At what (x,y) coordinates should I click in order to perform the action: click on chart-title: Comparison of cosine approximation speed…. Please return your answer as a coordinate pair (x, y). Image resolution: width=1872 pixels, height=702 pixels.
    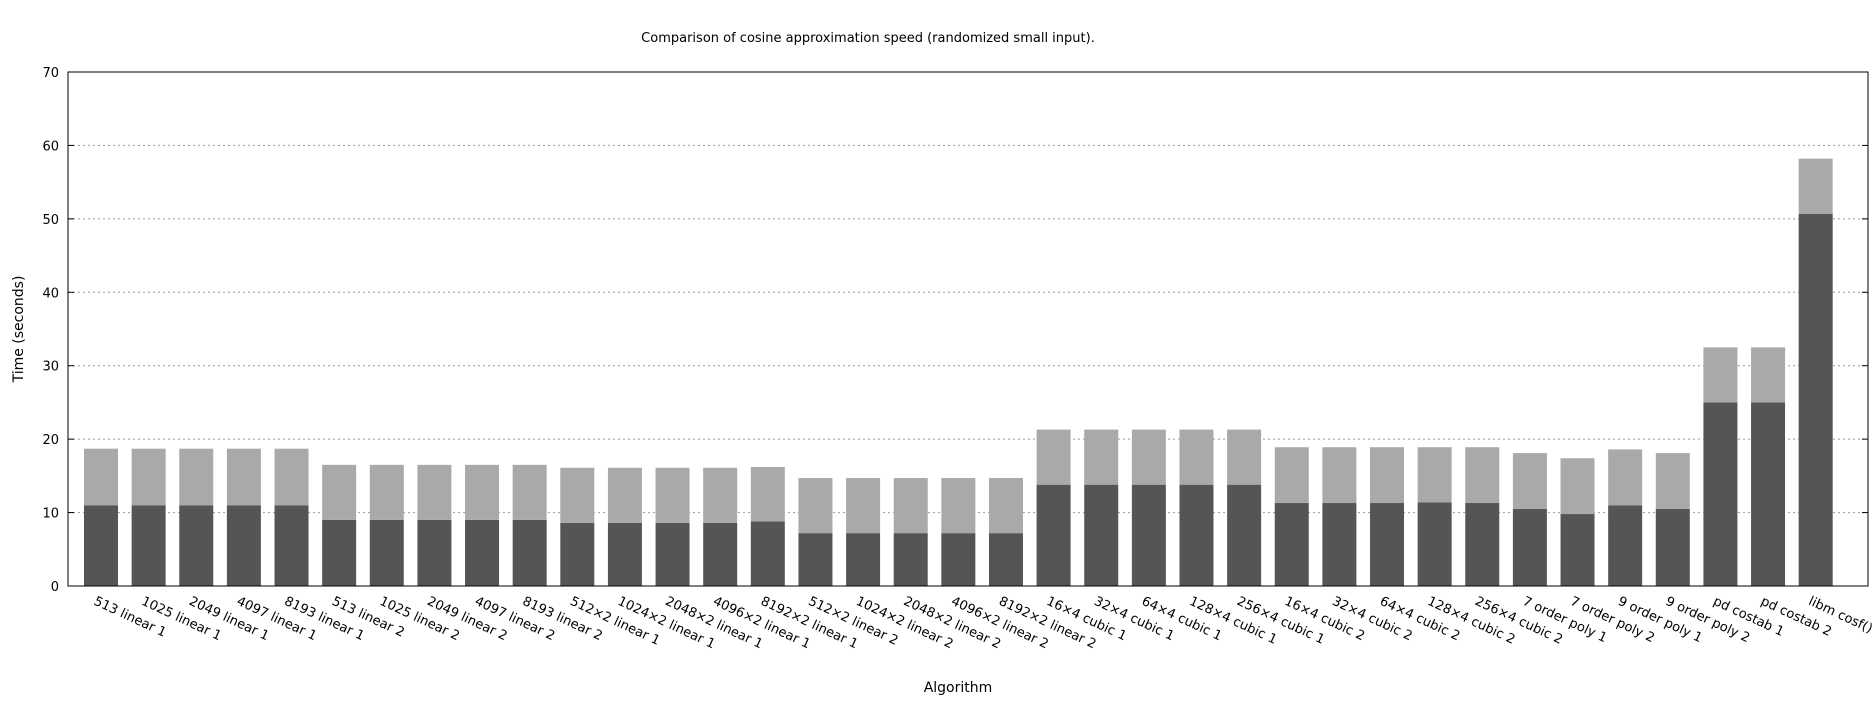
    Looking at the image, I should click on (868, 38).